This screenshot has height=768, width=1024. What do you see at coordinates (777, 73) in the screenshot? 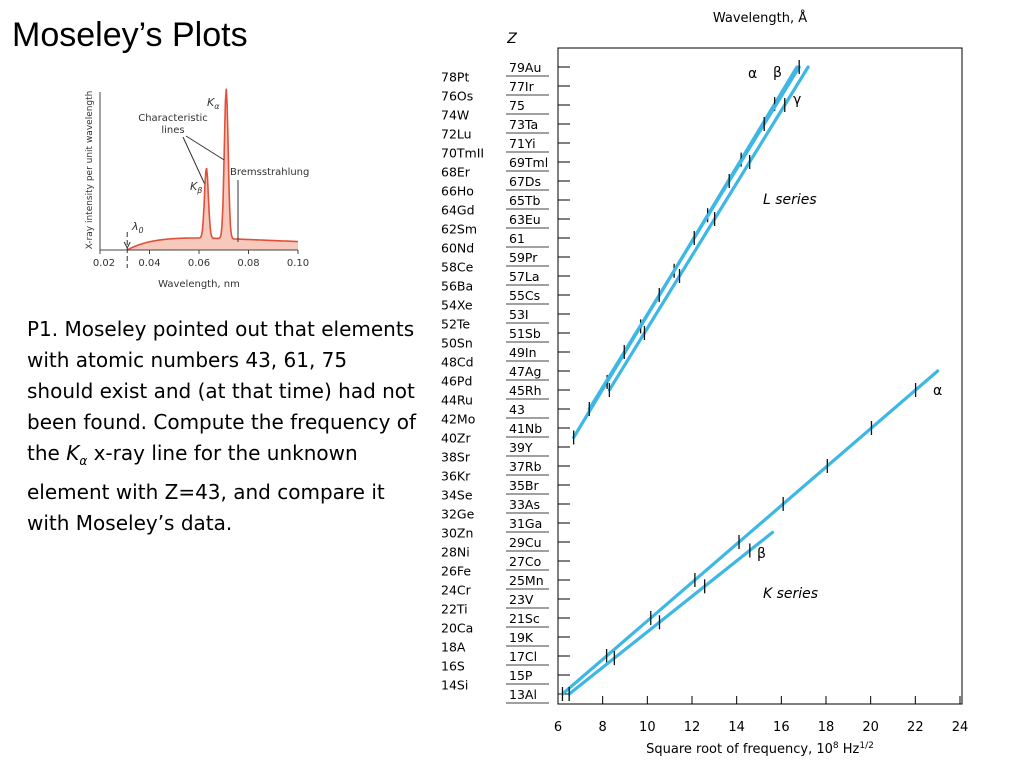
I see `l-beta-label: β` at bounding box center [777, 73].